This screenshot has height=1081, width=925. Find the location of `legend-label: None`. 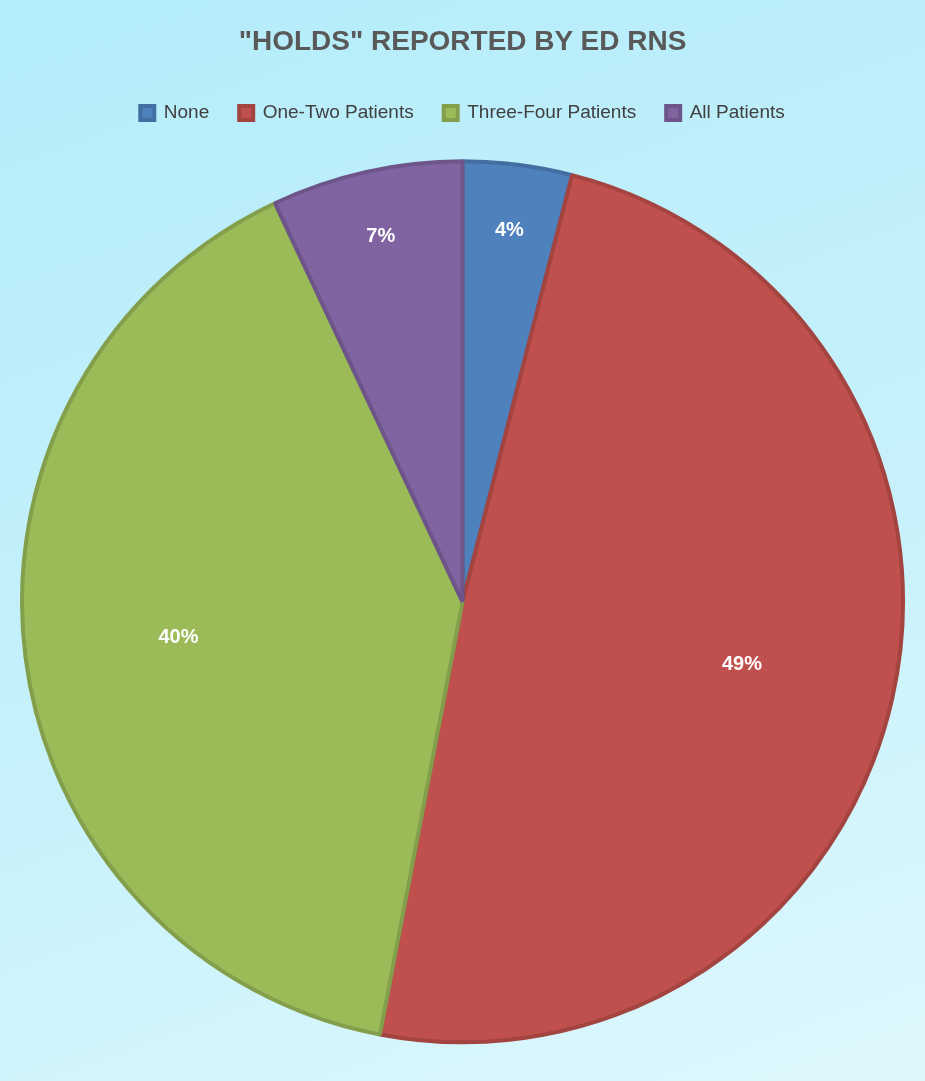

legend-label: None is located at coordinates (186, 112).